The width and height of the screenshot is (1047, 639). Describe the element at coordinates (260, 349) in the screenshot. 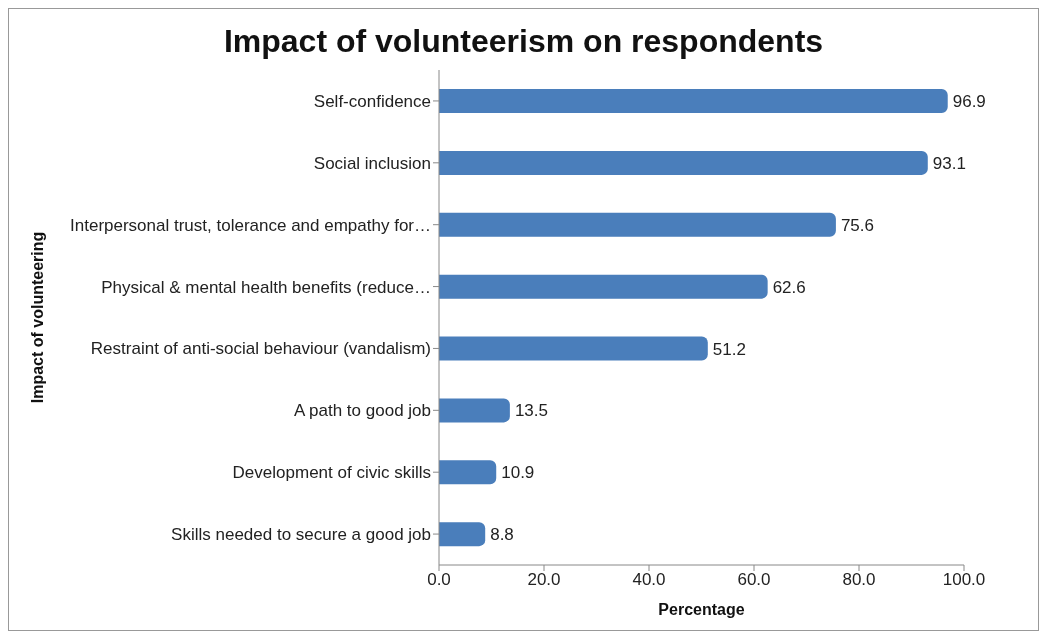

I see `y-tick-label: Restraint of anti-social behaviour (vandalism)` at that location.